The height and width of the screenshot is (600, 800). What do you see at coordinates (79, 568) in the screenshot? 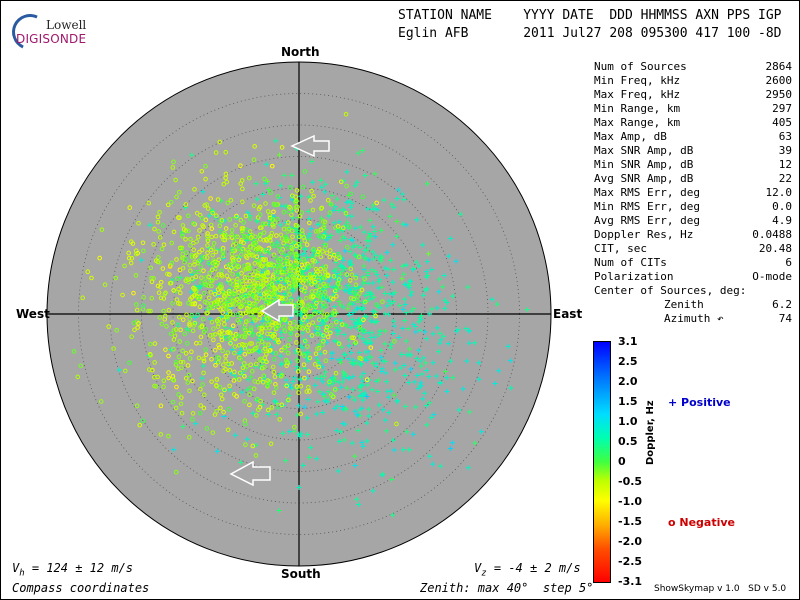
I see `vh-text: = 124 ± 12 m/s` at bounding box center [79, 568].